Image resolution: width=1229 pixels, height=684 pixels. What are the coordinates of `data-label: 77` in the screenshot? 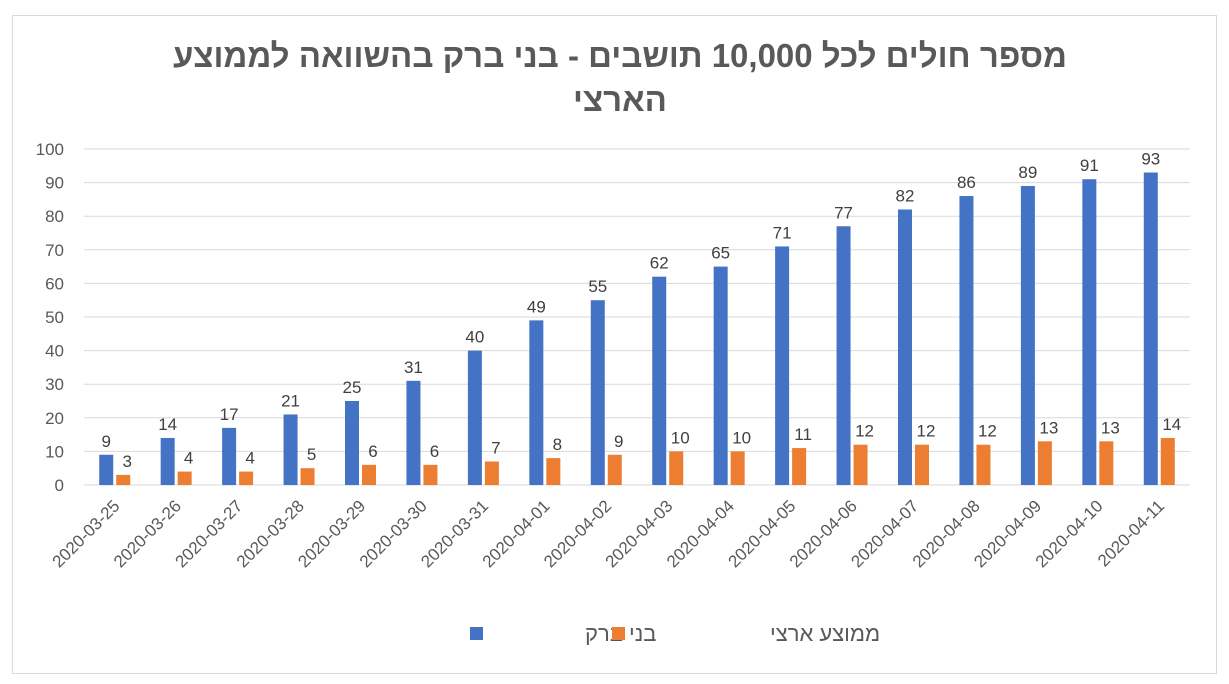 It's located at (843, 212).